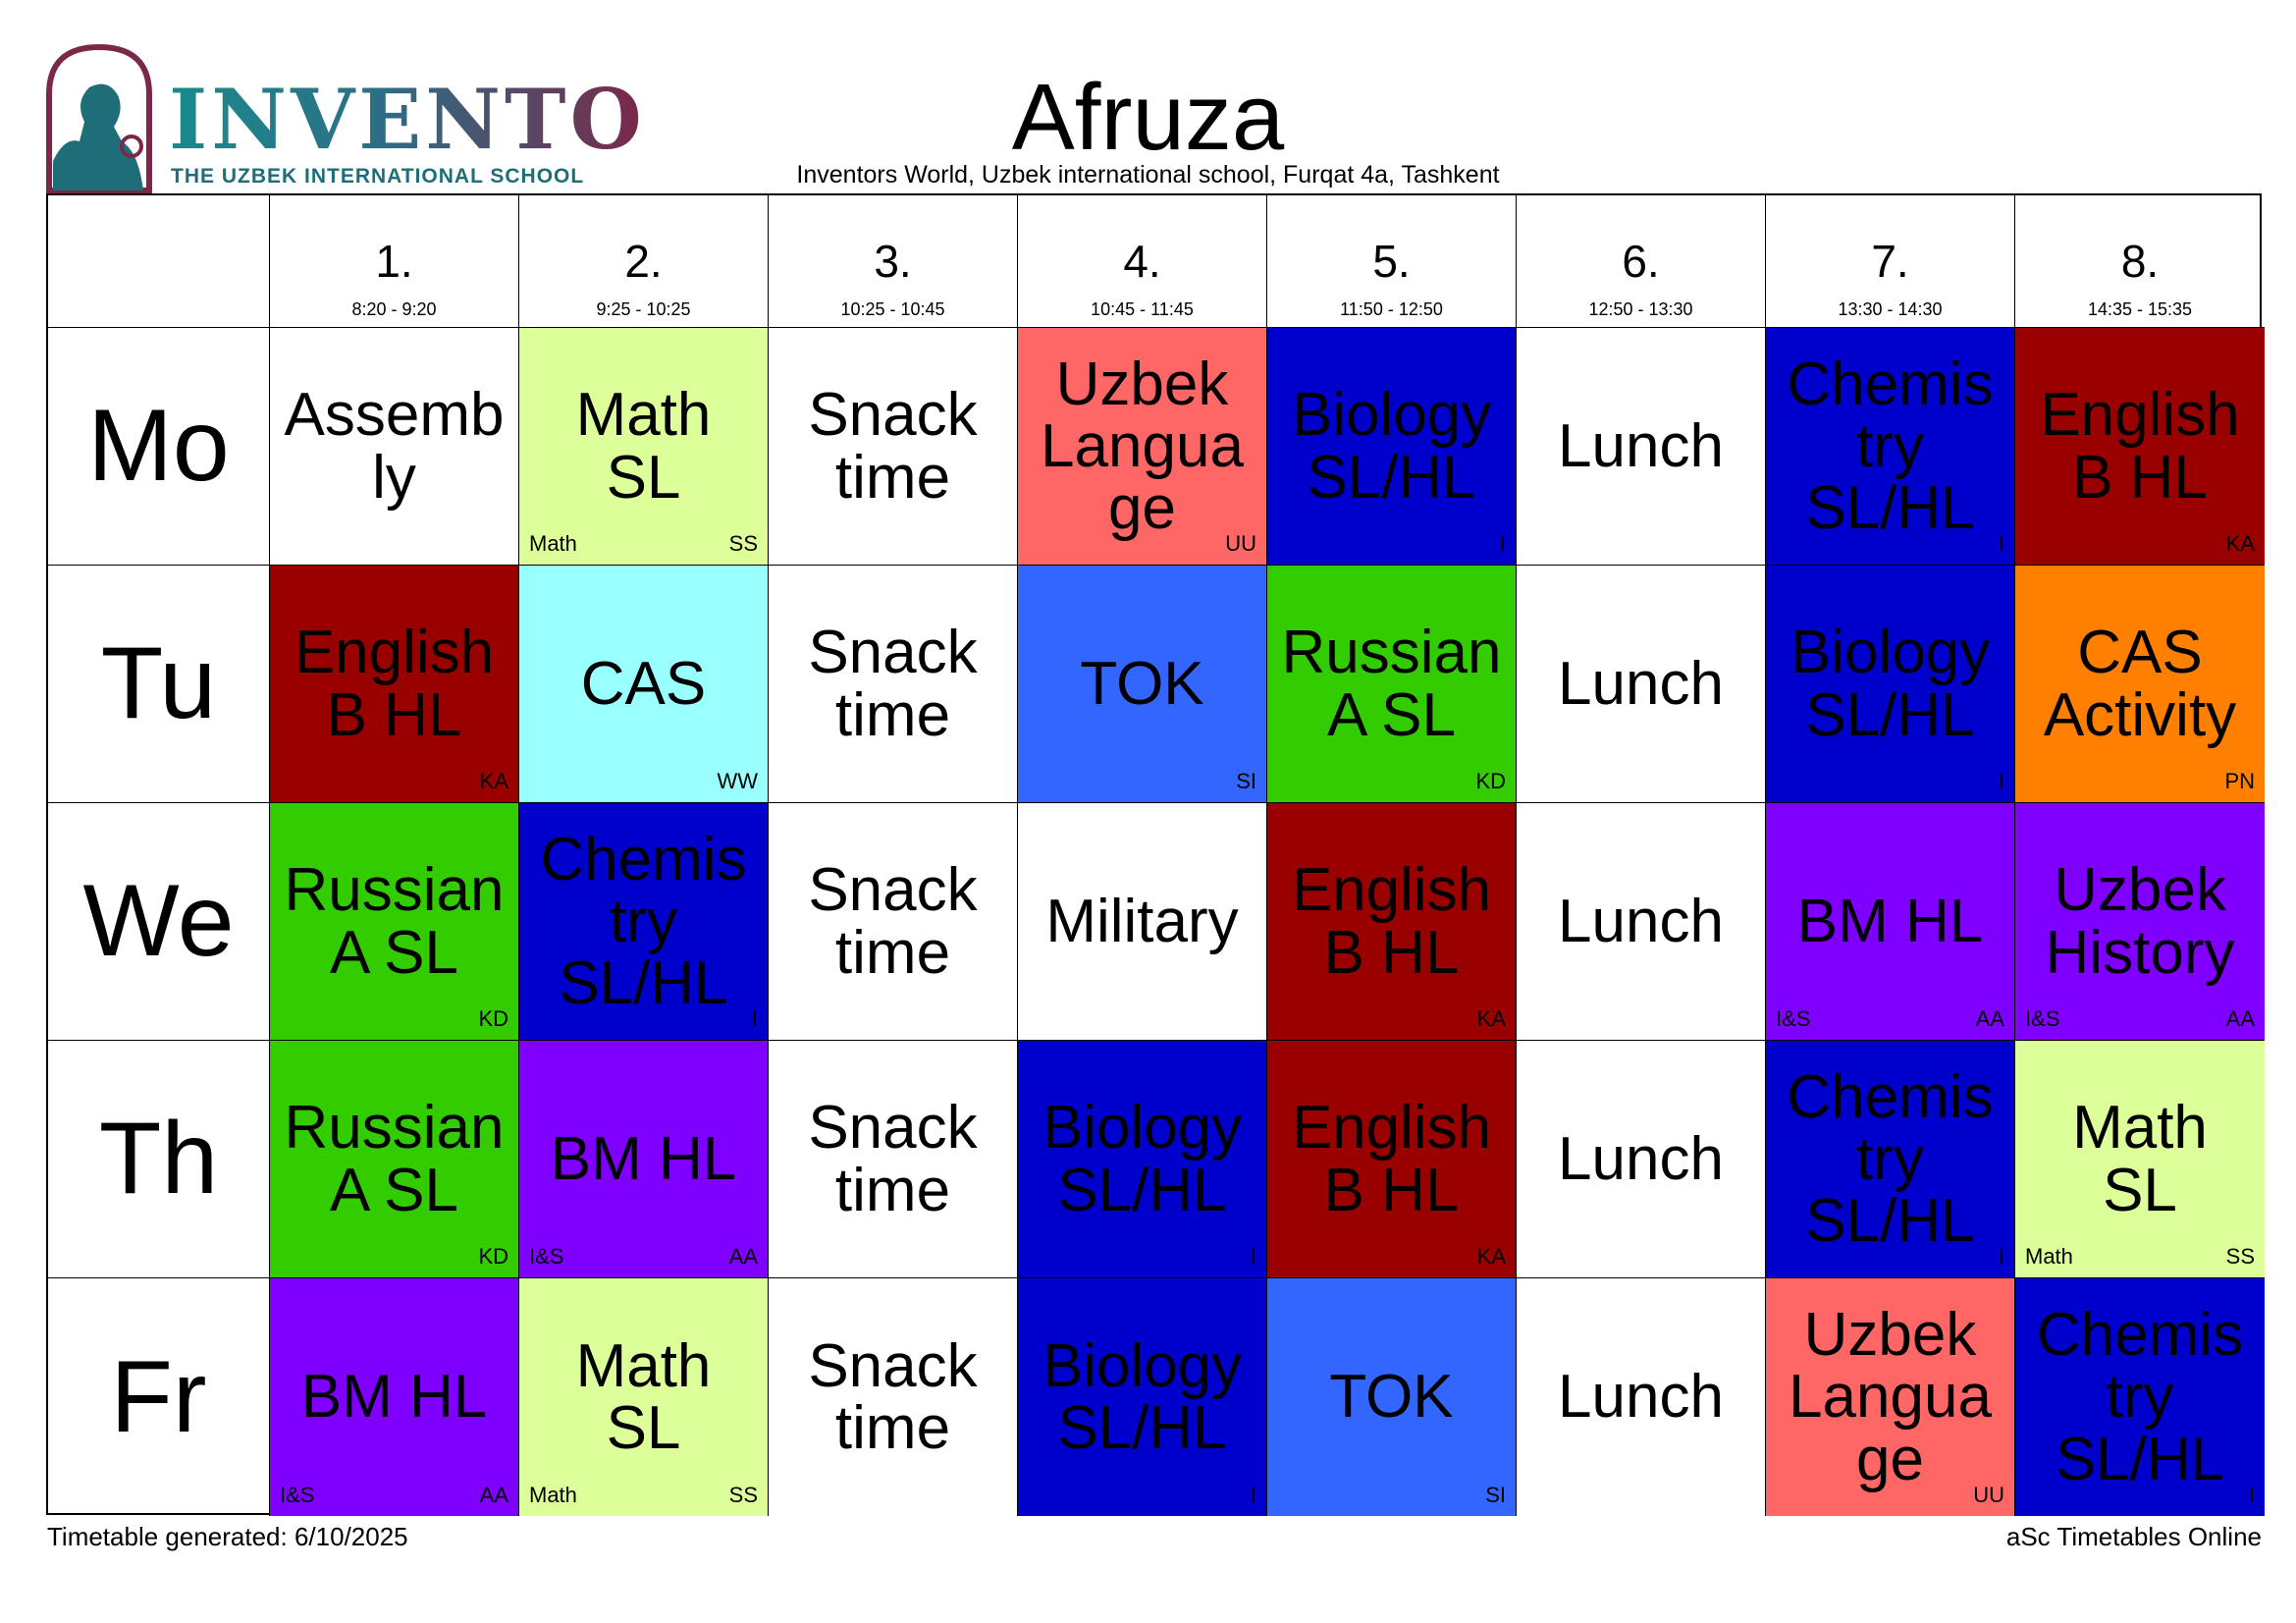 The image size is (2296, 1623). Describe the element at coordinates (2140, 684) in the screenshot. I see `lesson-card: CAS Activity PN` at that location.